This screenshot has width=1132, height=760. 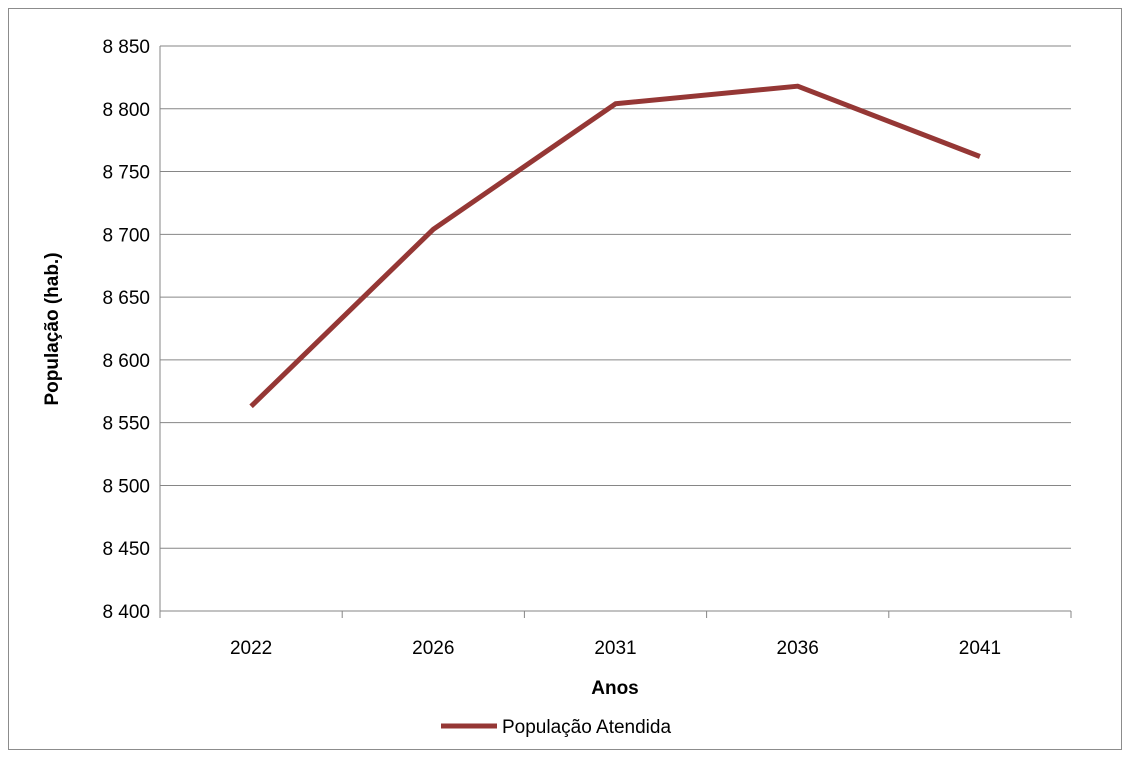 I want to click on legend: População Atendida, so click(x=556, y=727).